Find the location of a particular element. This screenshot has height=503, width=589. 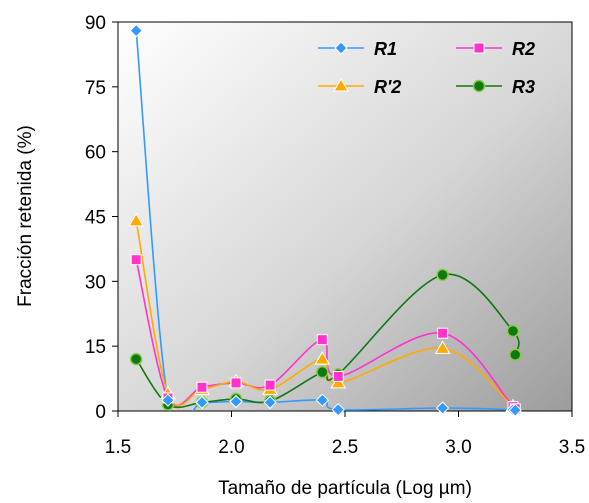

x-tick-label: 3.5 is located at coordinates (572, 447).